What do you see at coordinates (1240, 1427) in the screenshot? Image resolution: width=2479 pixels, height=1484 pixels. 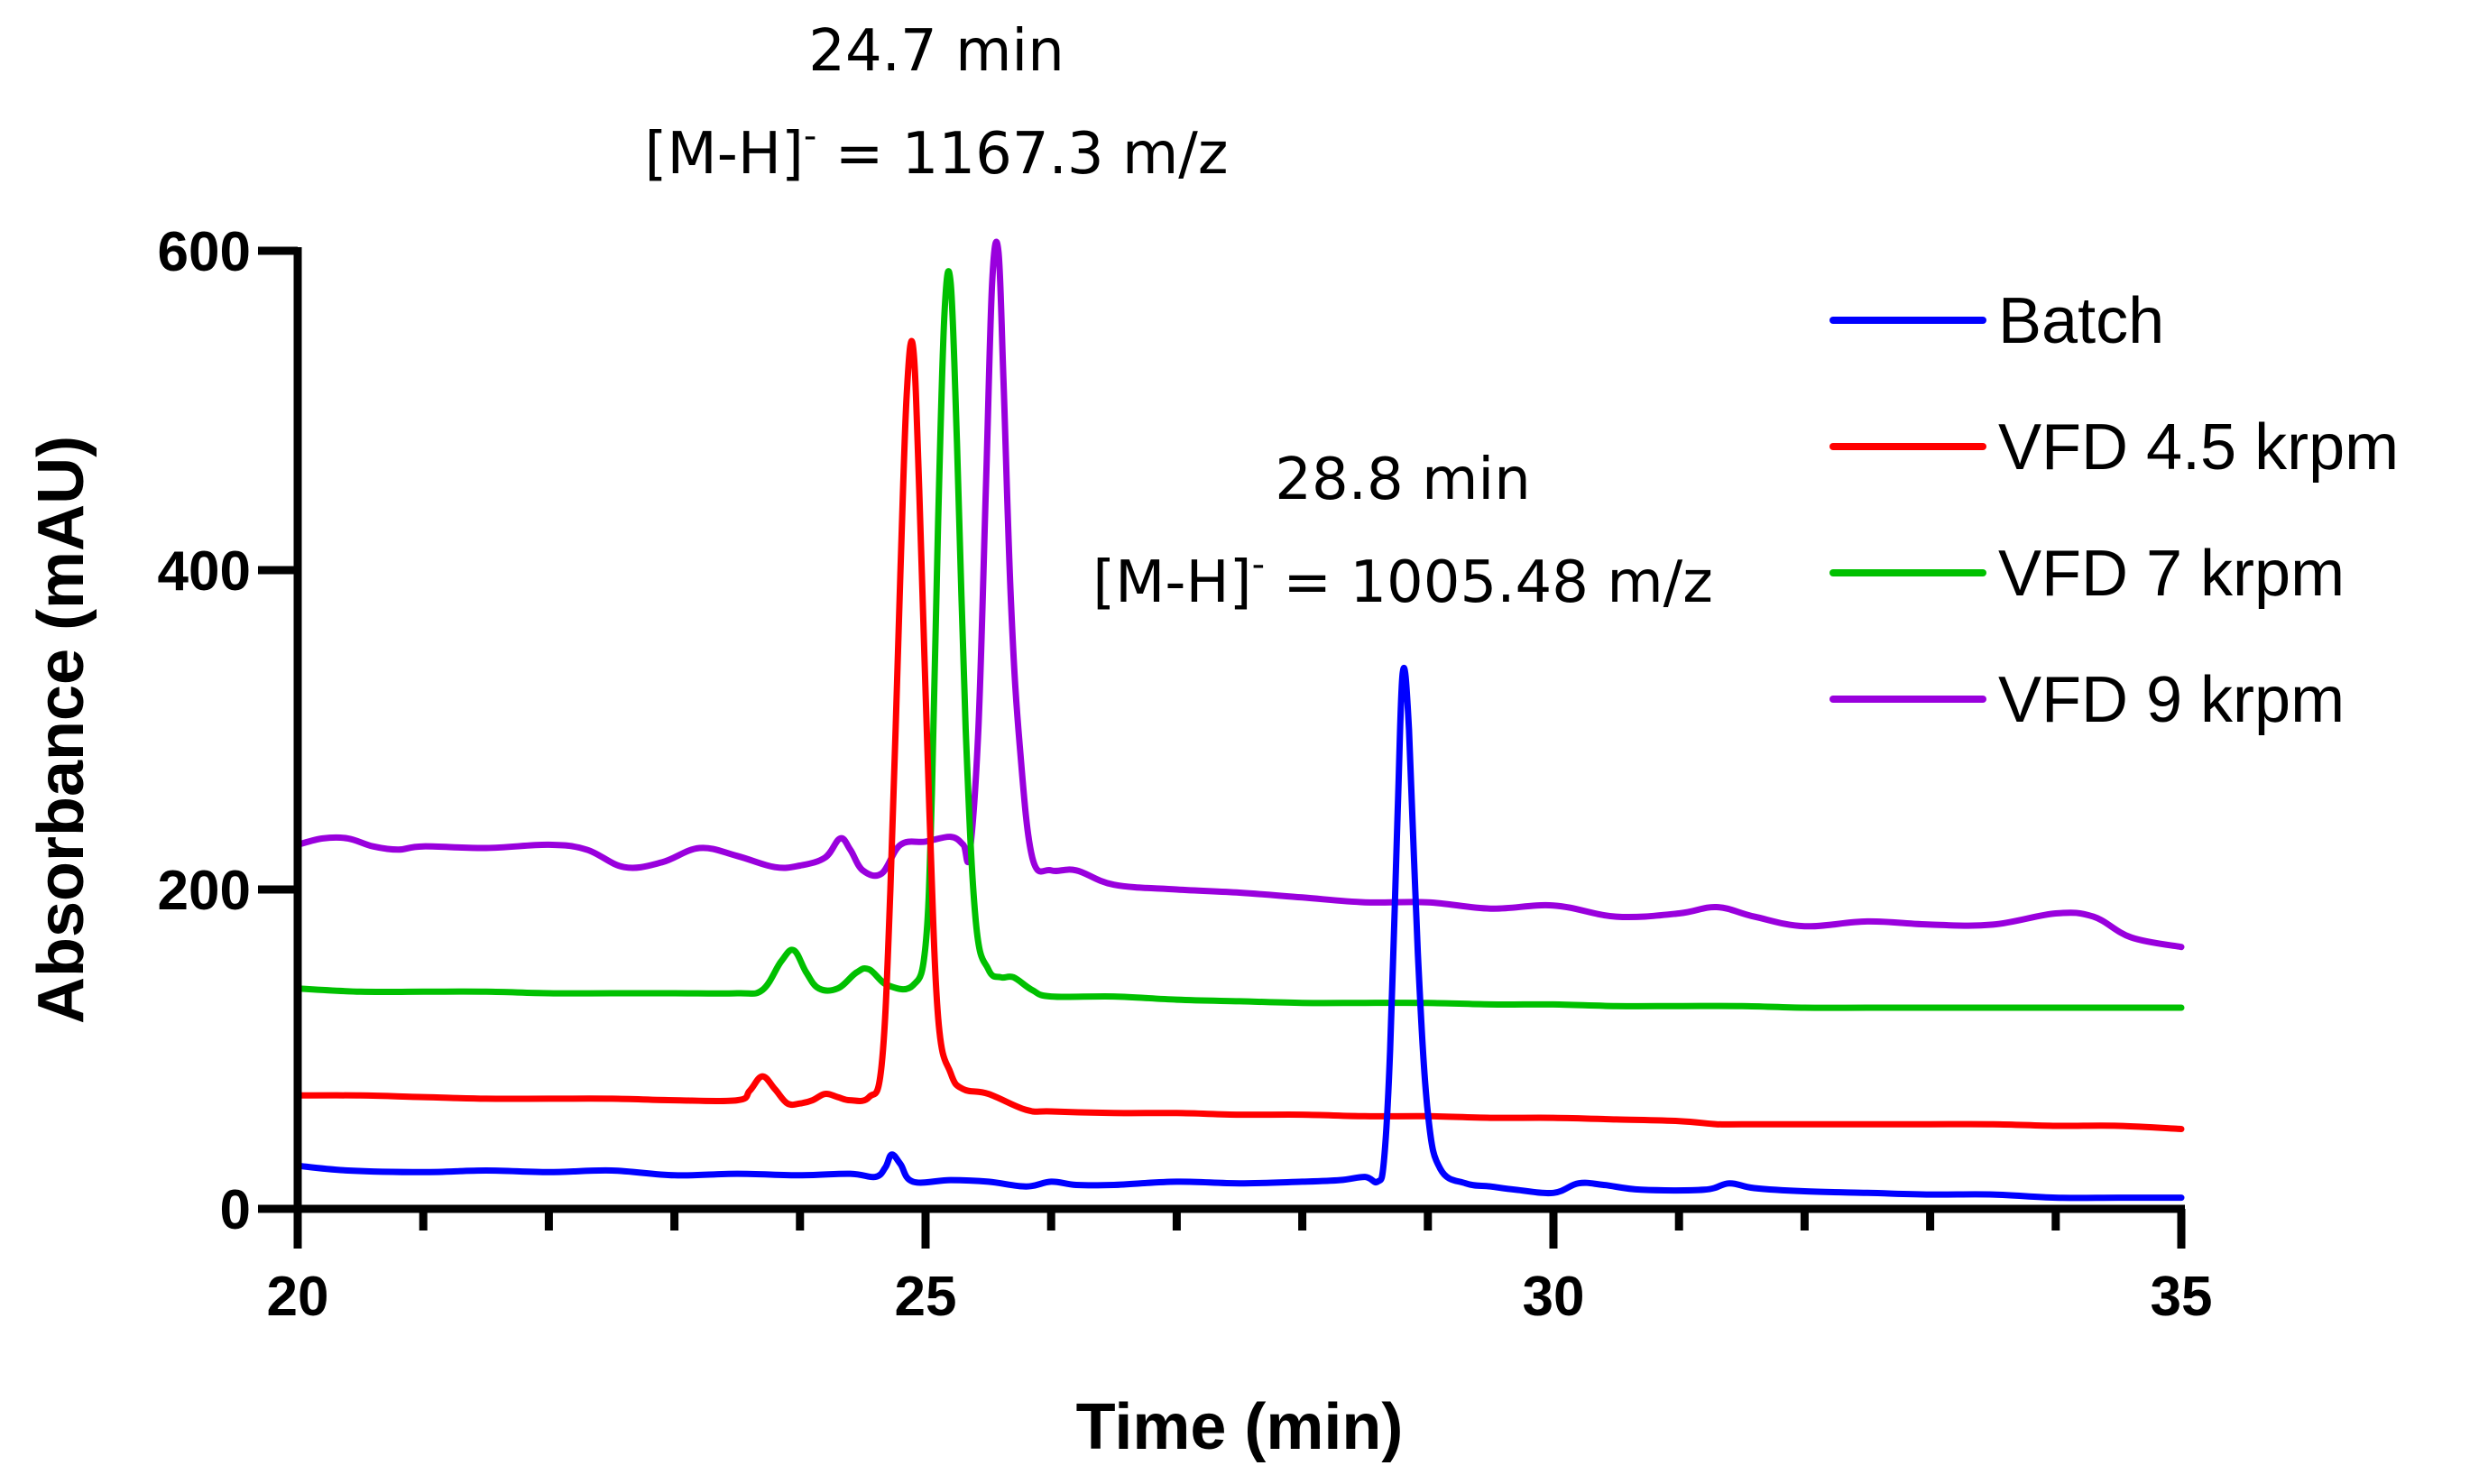 I see `x-axis-title: Time (min)` at bounding box center [1240, 1427].